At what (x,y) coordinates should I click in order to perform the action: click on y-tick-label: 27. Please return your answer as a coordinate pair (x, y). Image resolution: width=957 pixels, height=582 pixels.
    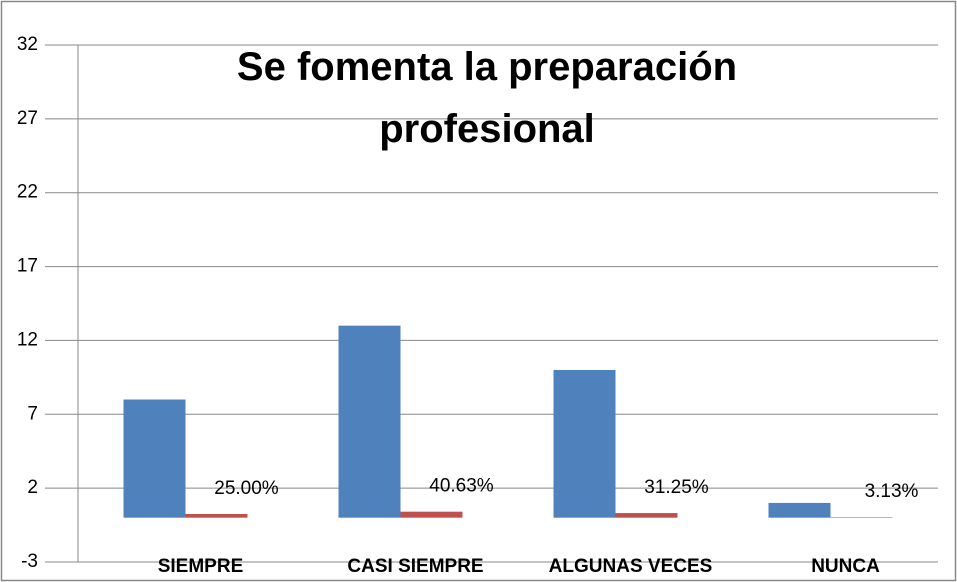
    Looking at the image, I should click on (27, 118).